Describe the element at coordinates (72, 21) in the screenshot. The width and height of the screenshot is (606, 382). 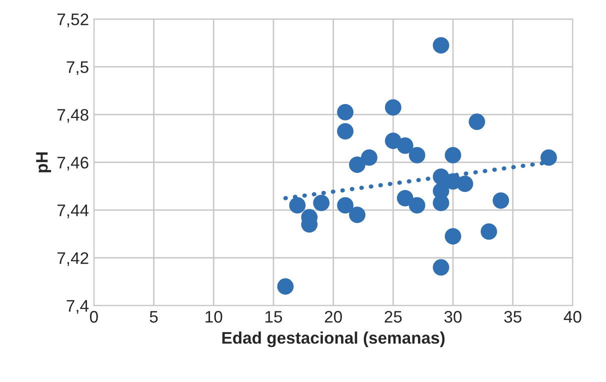
I see `y-tick-label: 7,52` at that location.